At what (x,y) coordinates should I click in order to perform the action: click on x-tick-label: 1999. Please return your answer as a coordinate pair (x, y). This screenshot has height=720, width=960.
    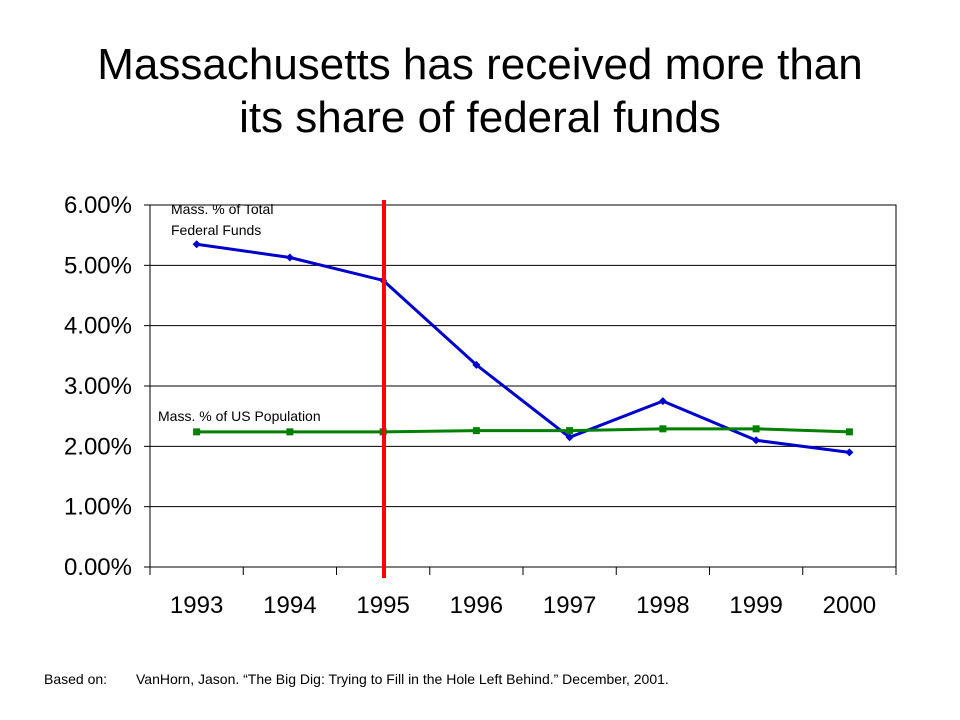
    Looking at the image, I should click on (755, 605).